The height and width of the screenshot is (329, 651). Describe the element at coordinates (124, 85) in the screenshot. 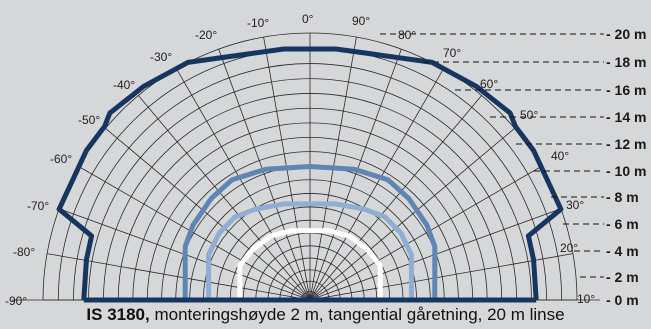

I see `angle-label: -40°` at that location.